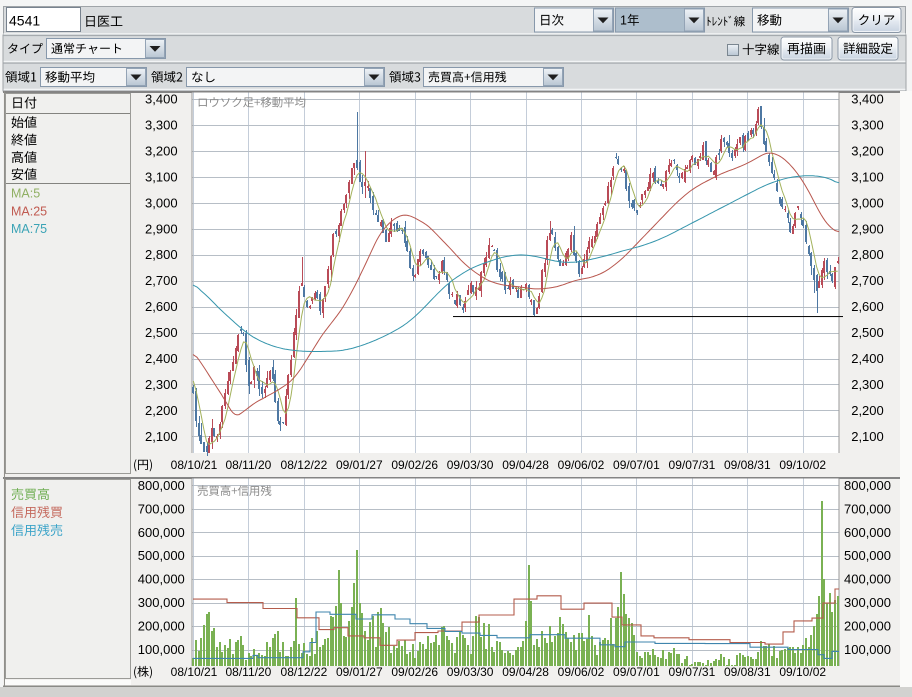  What do you see at coordinates (25, 194) in the screenshot?
I see `svg-text: MA:5` at bounding box center [25, 194].